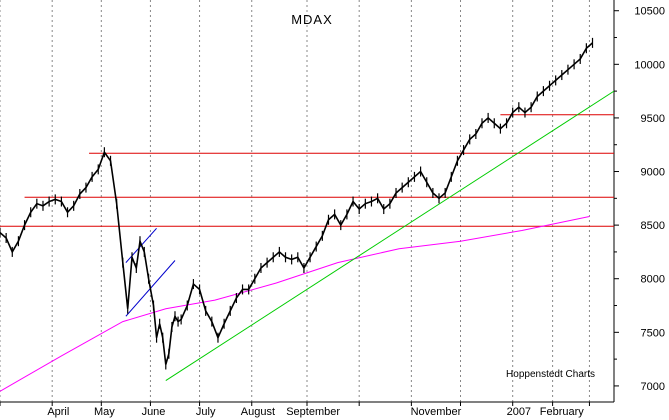 The width and height of the screenshot is (669, 420). What do you see at coordinates (154, 412) in the screenshot?
I see `x-tick-label-2: June` at bounding box center [154, 412].